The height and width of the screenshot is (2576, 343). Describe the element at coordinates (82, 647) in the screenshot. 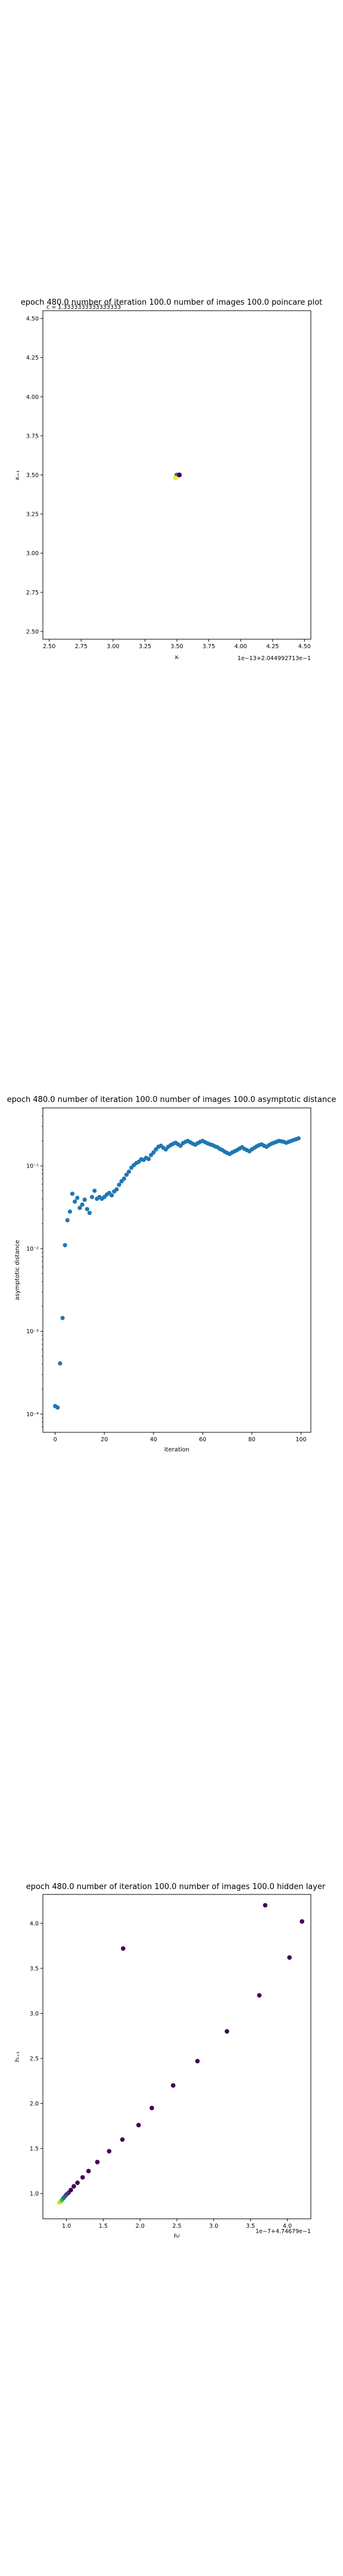

I see `x-tick-label: 2.75` at that location.